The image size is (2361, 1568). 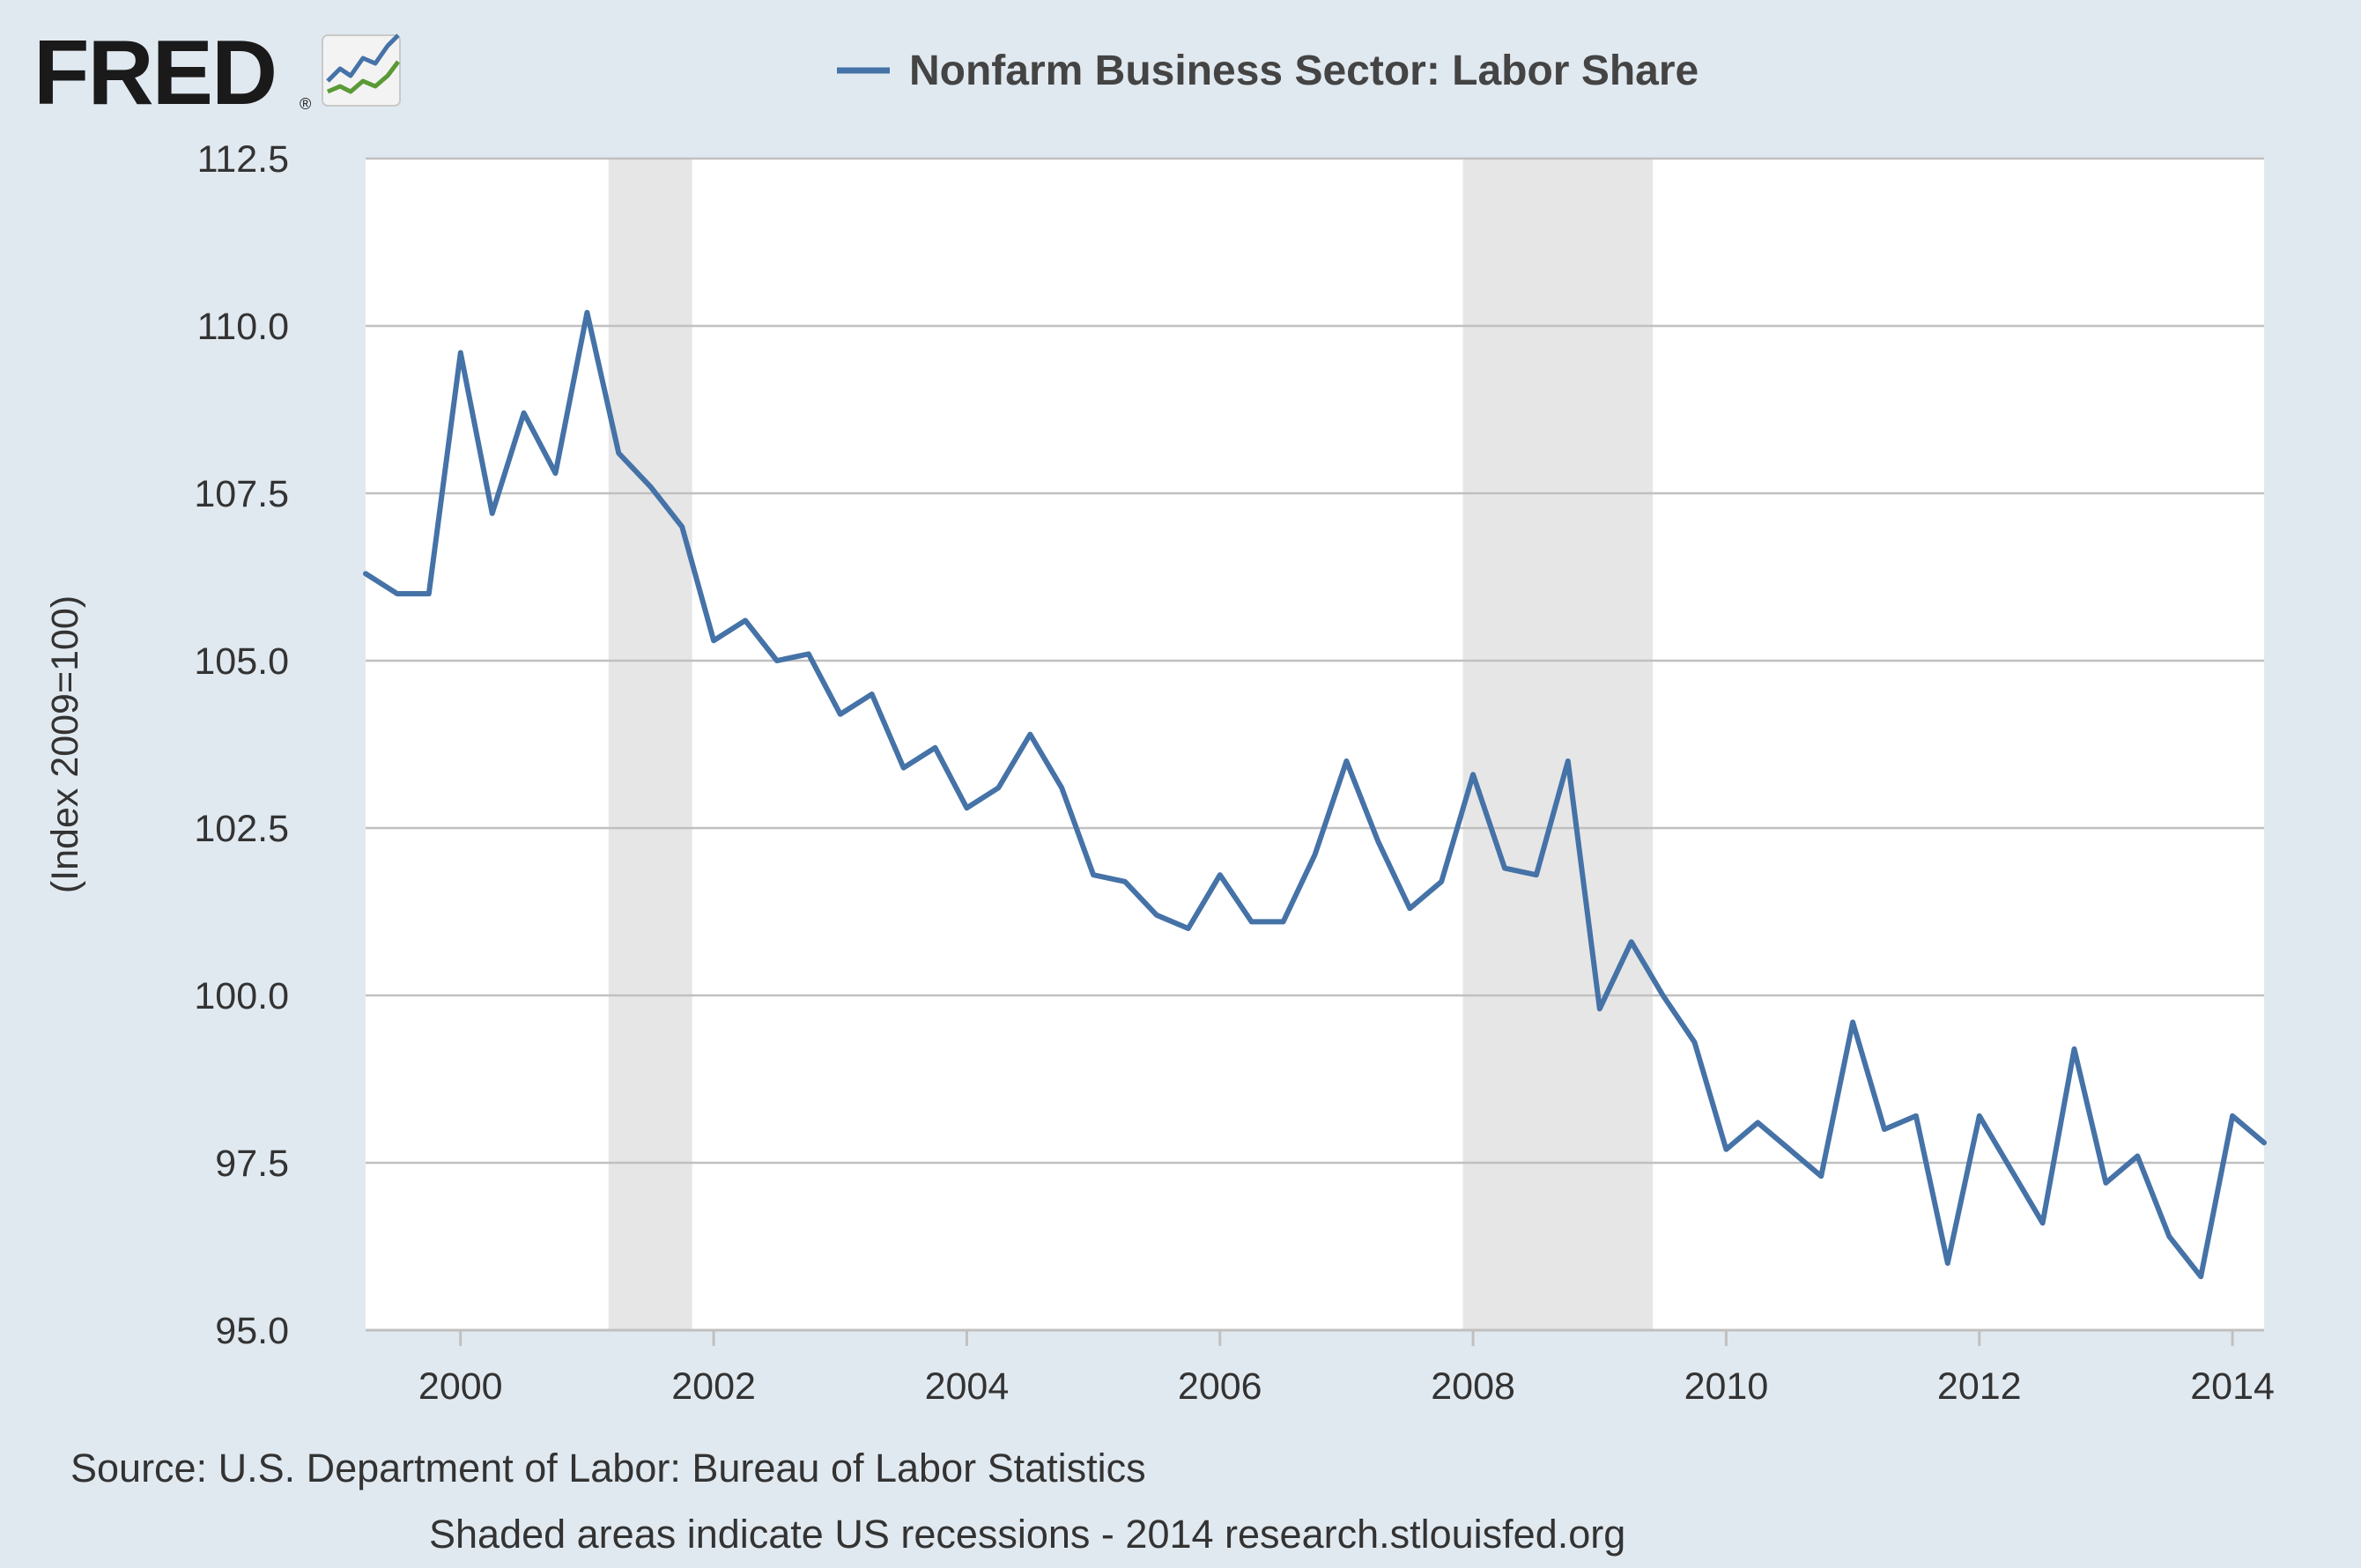 I want to click on y-tick-label: 110.0, so click(x=243, y=327).